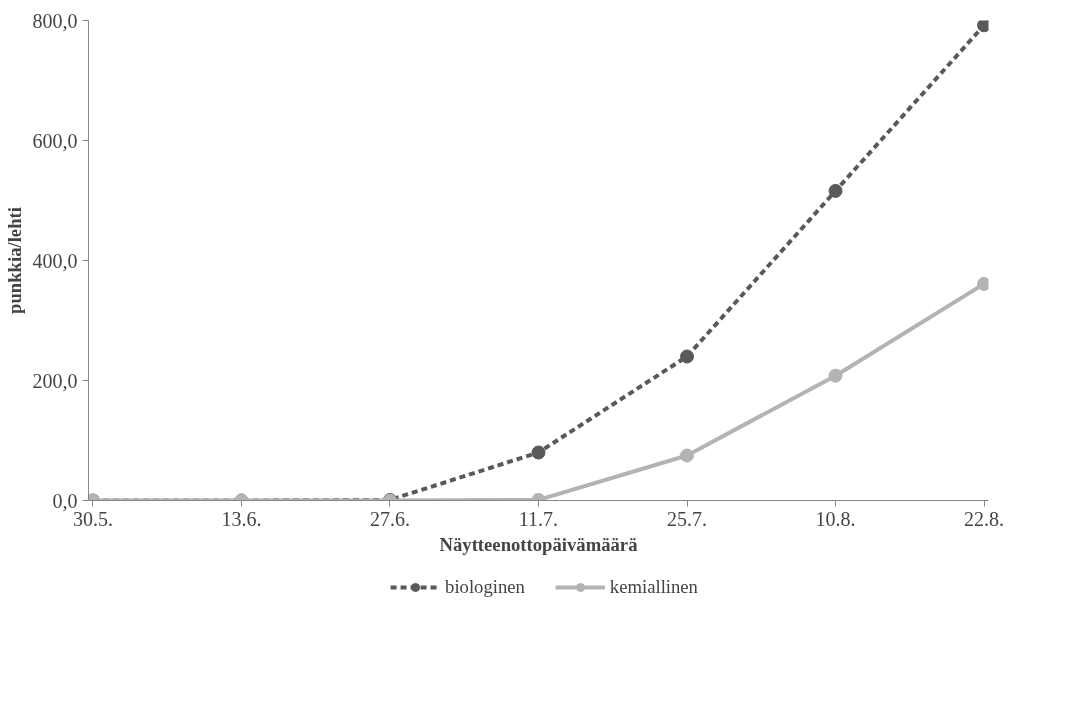 The height and width of the screenshot is (713, 1081). What do you see at coordinates (55, 140) in the screenshot?
I see `y-tick-label: 600,0` at bounding box center [55, 140].